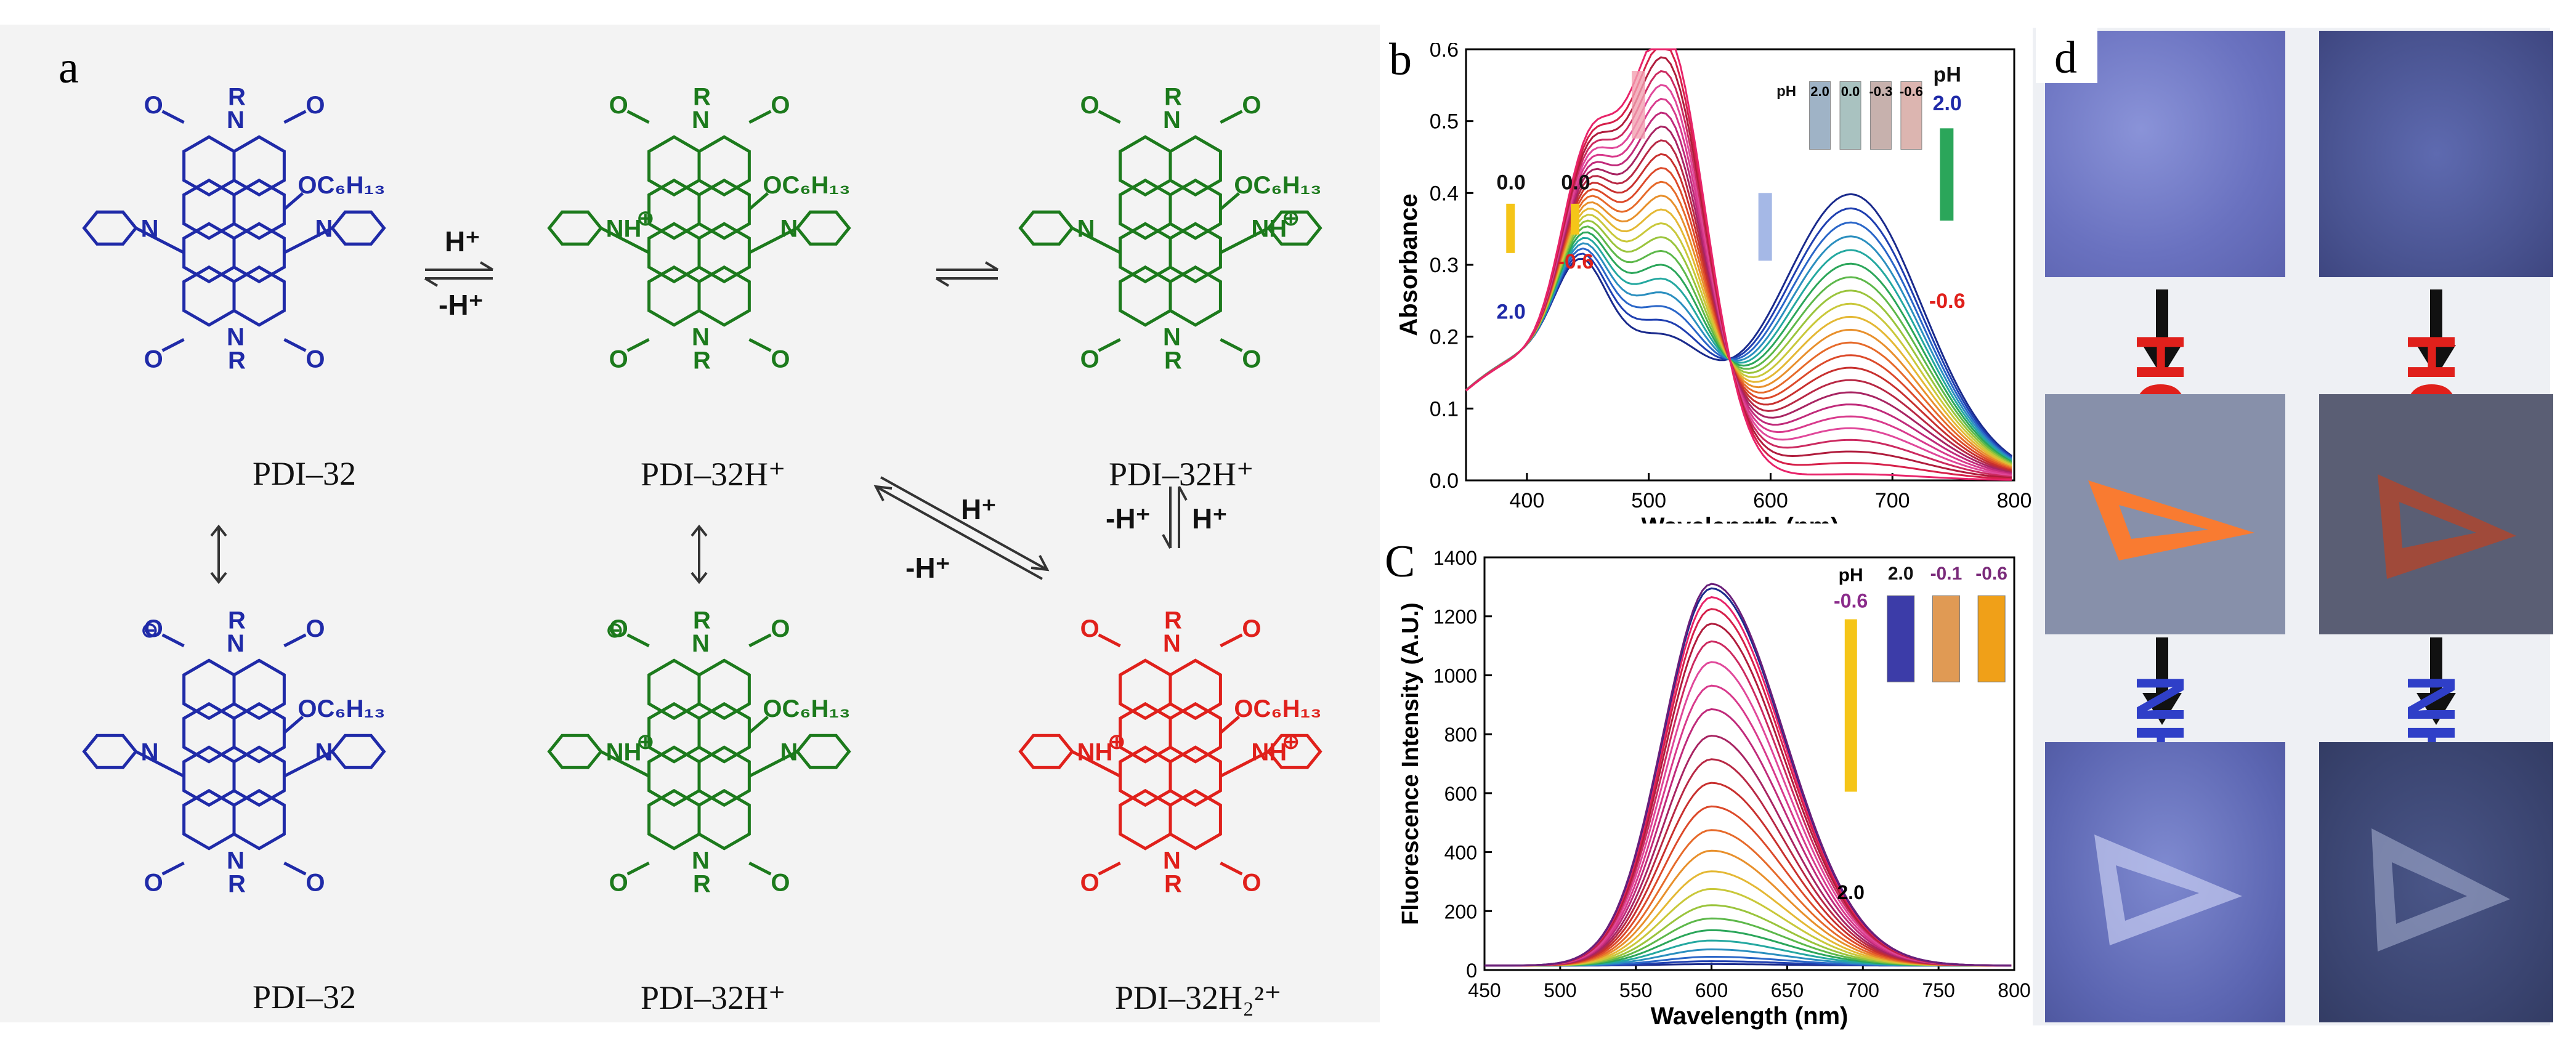  I want to click on left-arrow-bottom-value: 2.0, so click(1511, 312).